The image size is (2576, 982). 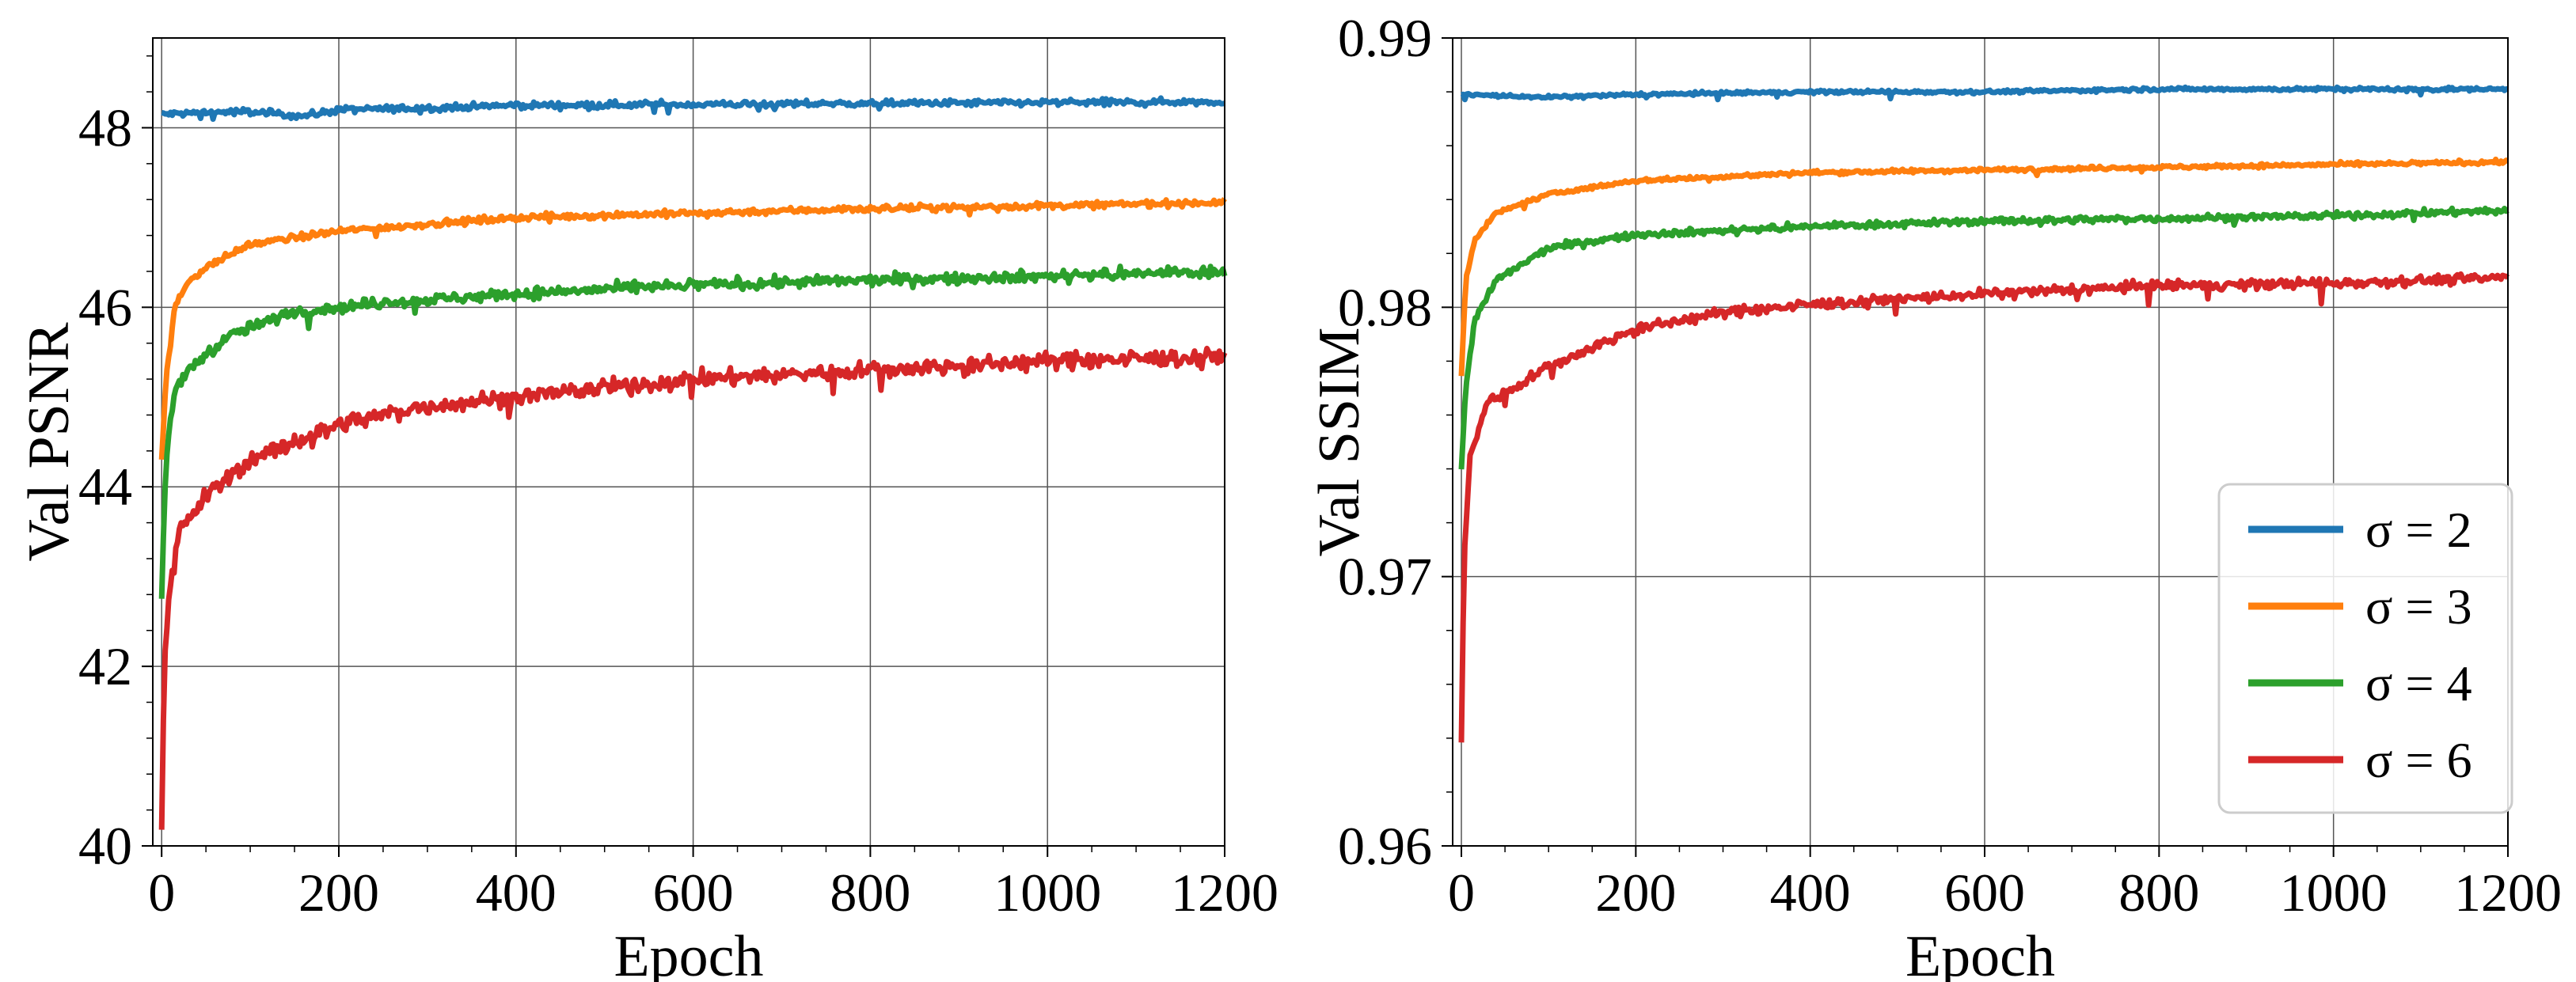 What do you see at coordinates (1984, 266) in the screenshot?
I see `series-line-3-ssim` at bounding box center [1984, 266].